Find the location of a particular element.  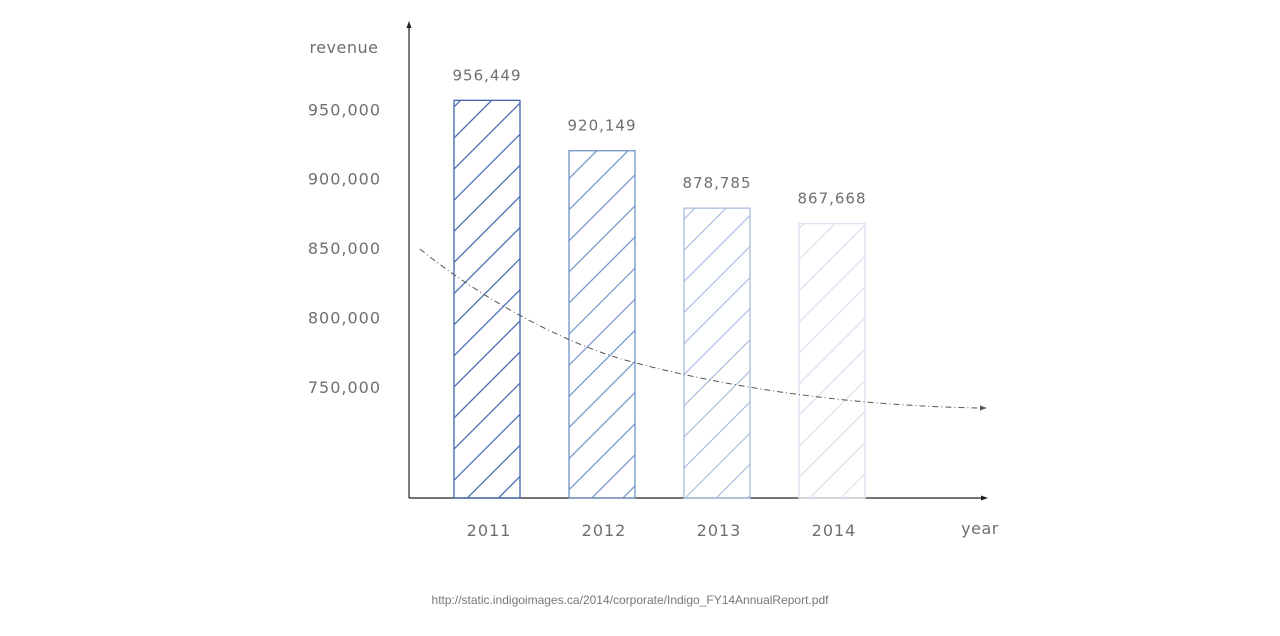

trend-line is located at coordinates (700, 328).